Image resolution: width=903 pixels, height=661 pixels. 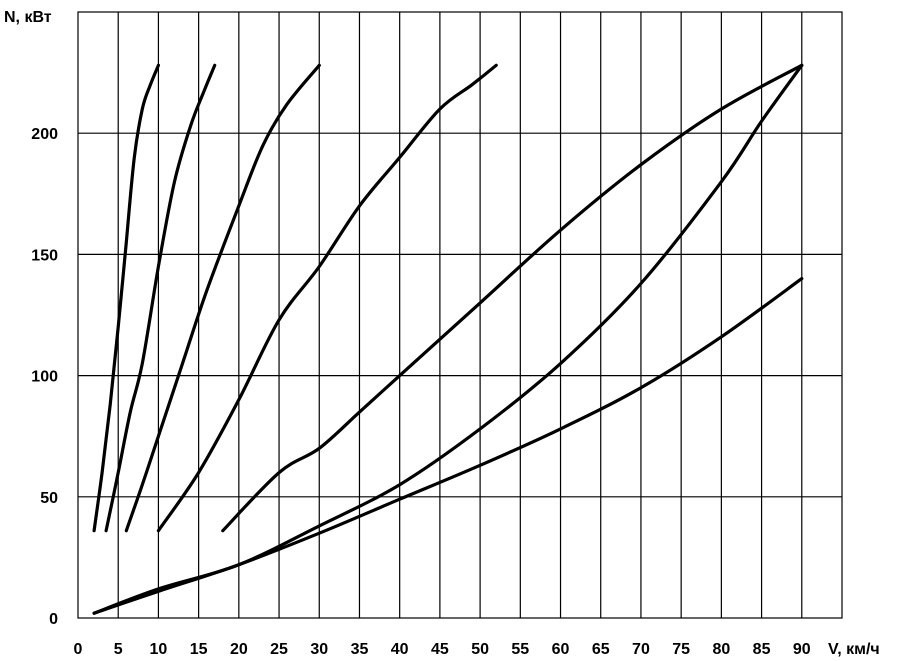 I want to click on x-tick-label: 20, so click(x=239, y=649).